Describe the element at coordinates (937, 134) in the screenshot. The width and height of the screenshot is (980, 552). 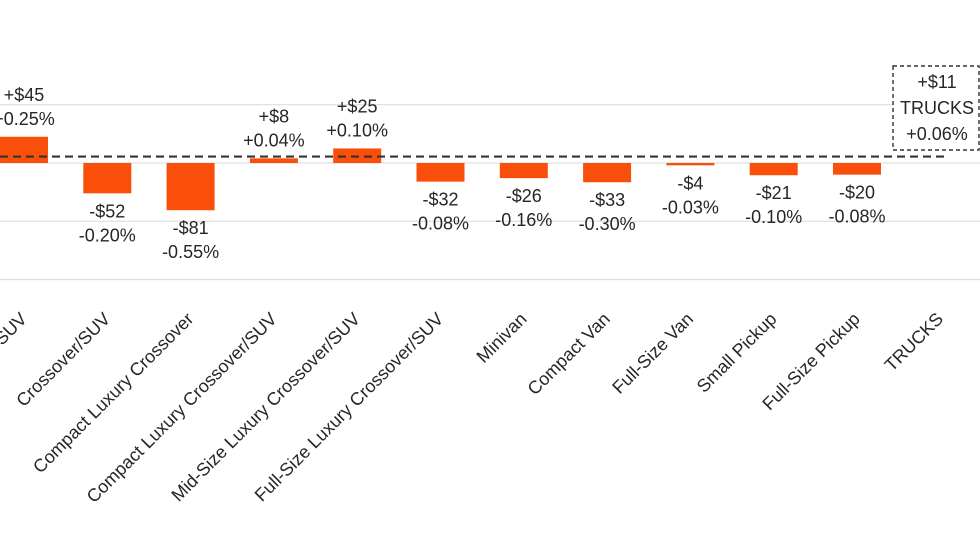
I see `percent-data-label: +0.06%` at that location.